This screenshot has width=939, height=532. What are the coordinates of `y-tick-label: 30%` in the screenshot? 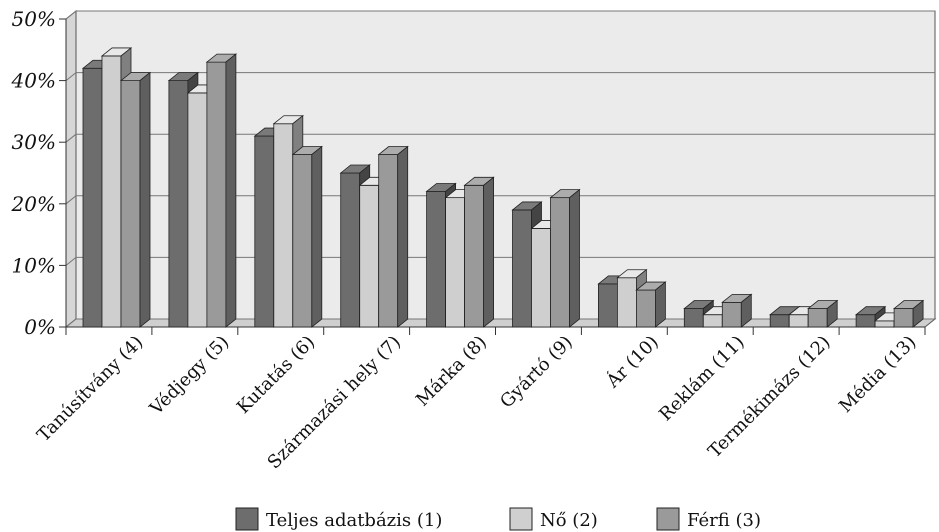 It's located at (34, 142).